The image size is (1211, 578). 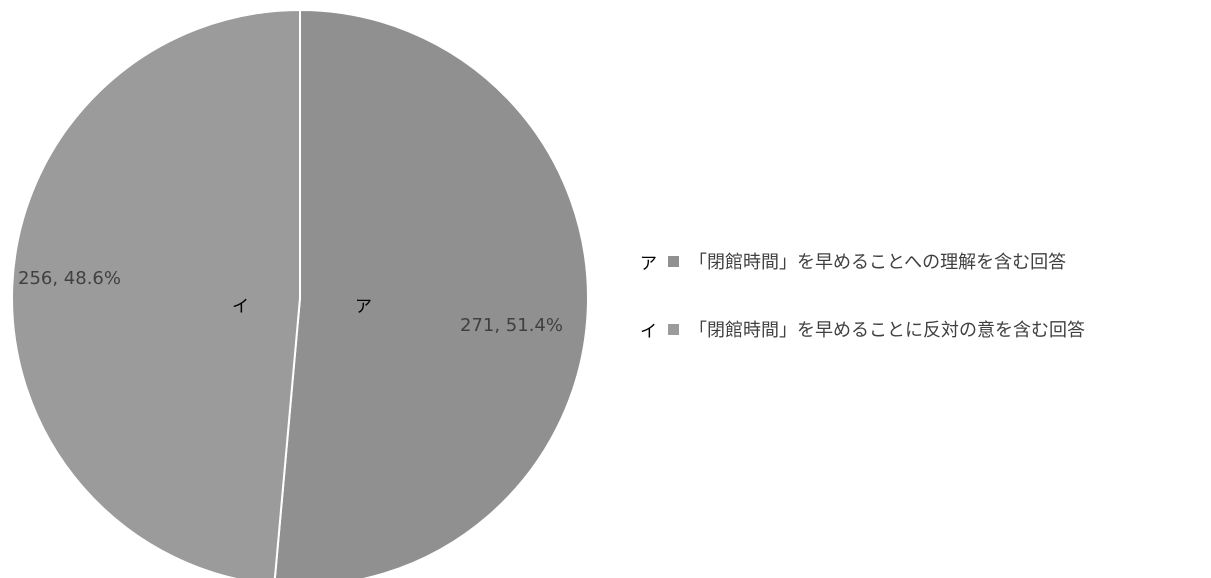 I want to click on slice-label-a: 271, 51.4%, so click(x=511, y=325).